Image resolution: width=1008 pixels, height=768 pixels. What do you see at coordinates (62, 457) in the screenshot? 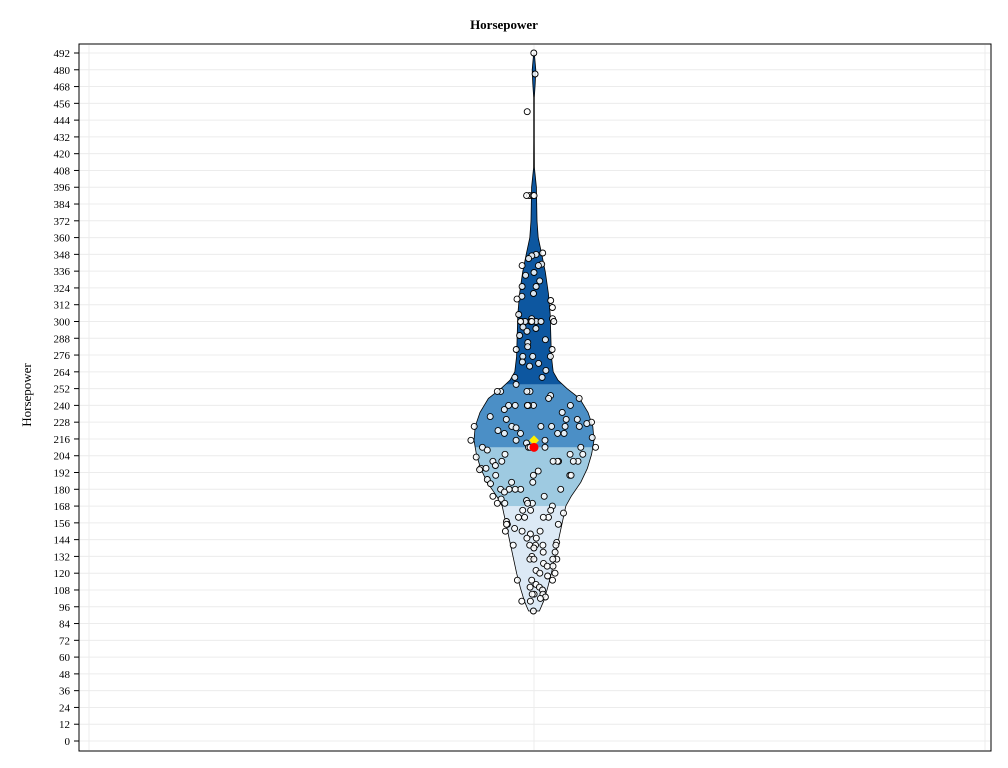
I see `y-tick-label: 204` at bounding box center [62, 457].